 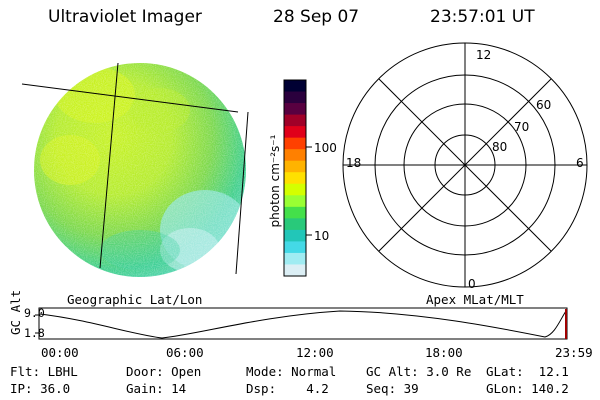 What do you see at coordinates (500, 147) in the screenshot?
I see `mlat-label-80: 80` at bounding box center [500, 147].